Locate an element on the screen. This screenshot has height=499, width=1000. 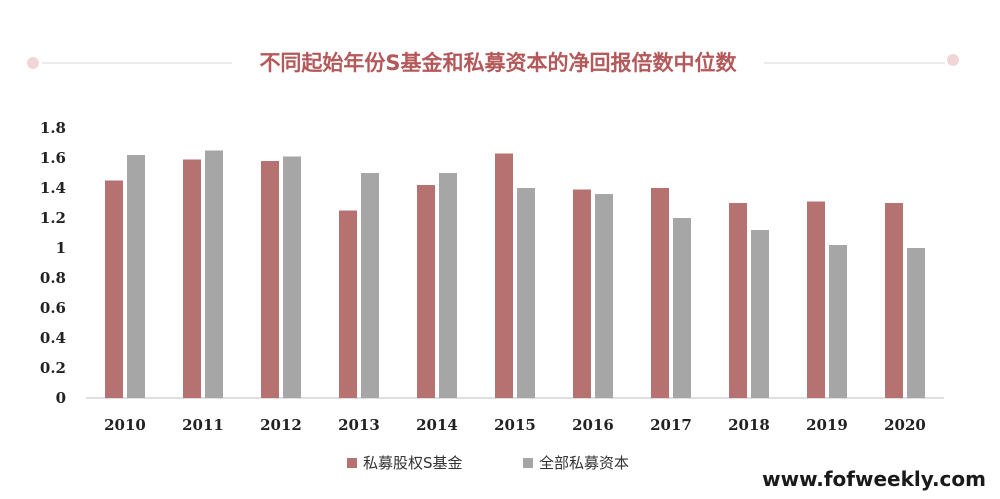
bar-secondary-fund-2011 is located at coordinates (192, 278).